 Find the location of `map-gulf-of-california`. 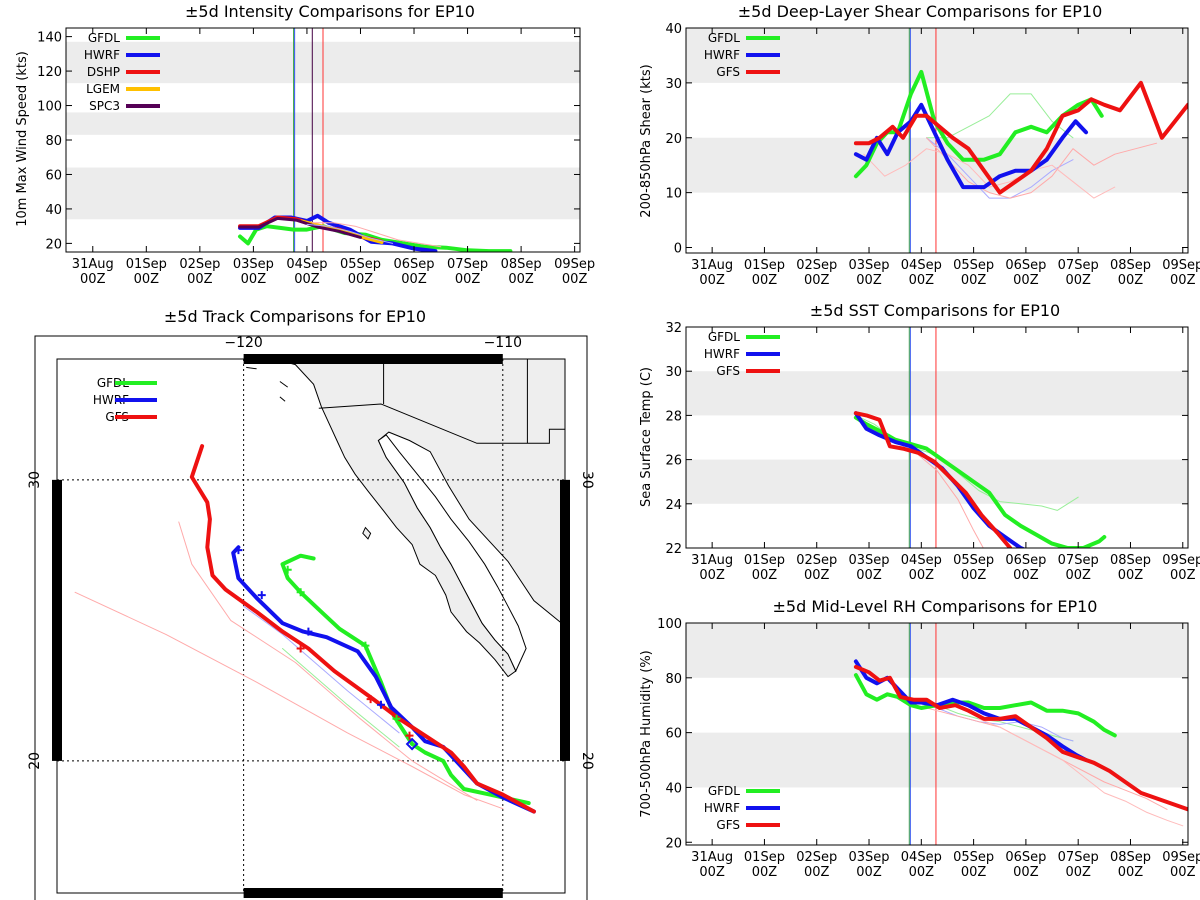

map-gulf-of-california is located at coordinates (452, 553).